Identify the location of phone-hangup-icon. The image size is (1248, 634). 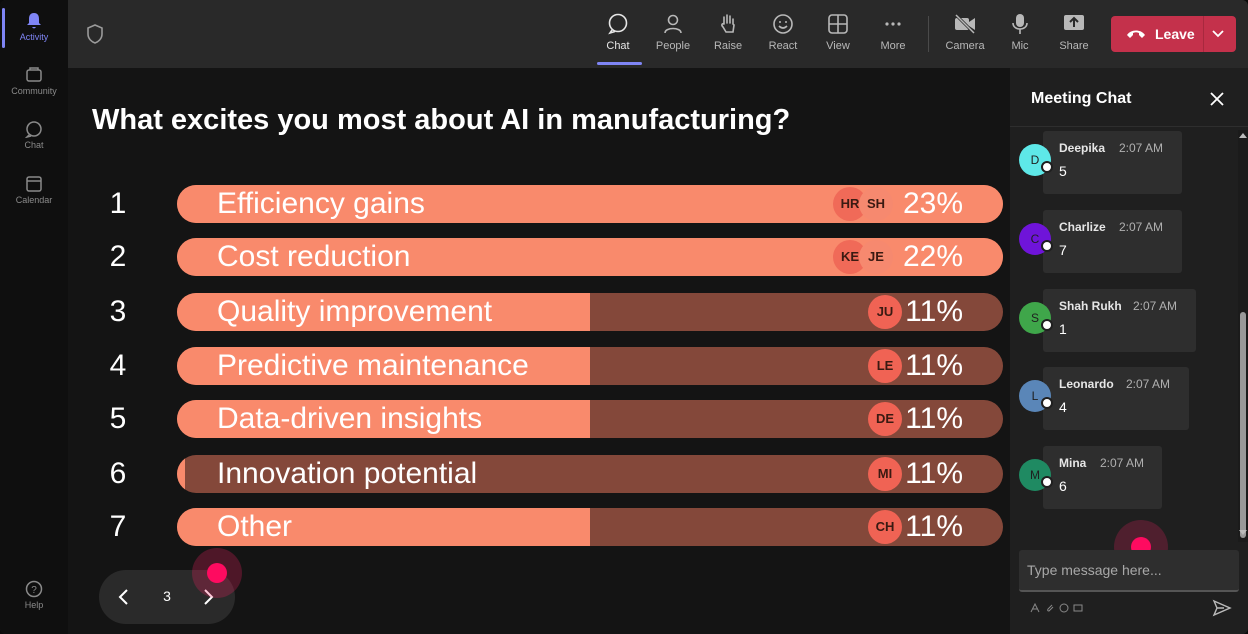
(1136, 34).